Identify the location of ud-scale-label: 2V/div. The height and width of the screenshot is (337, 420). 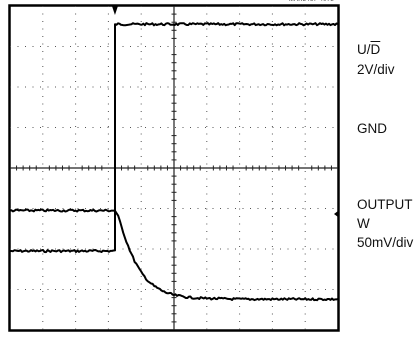
(376, 69).